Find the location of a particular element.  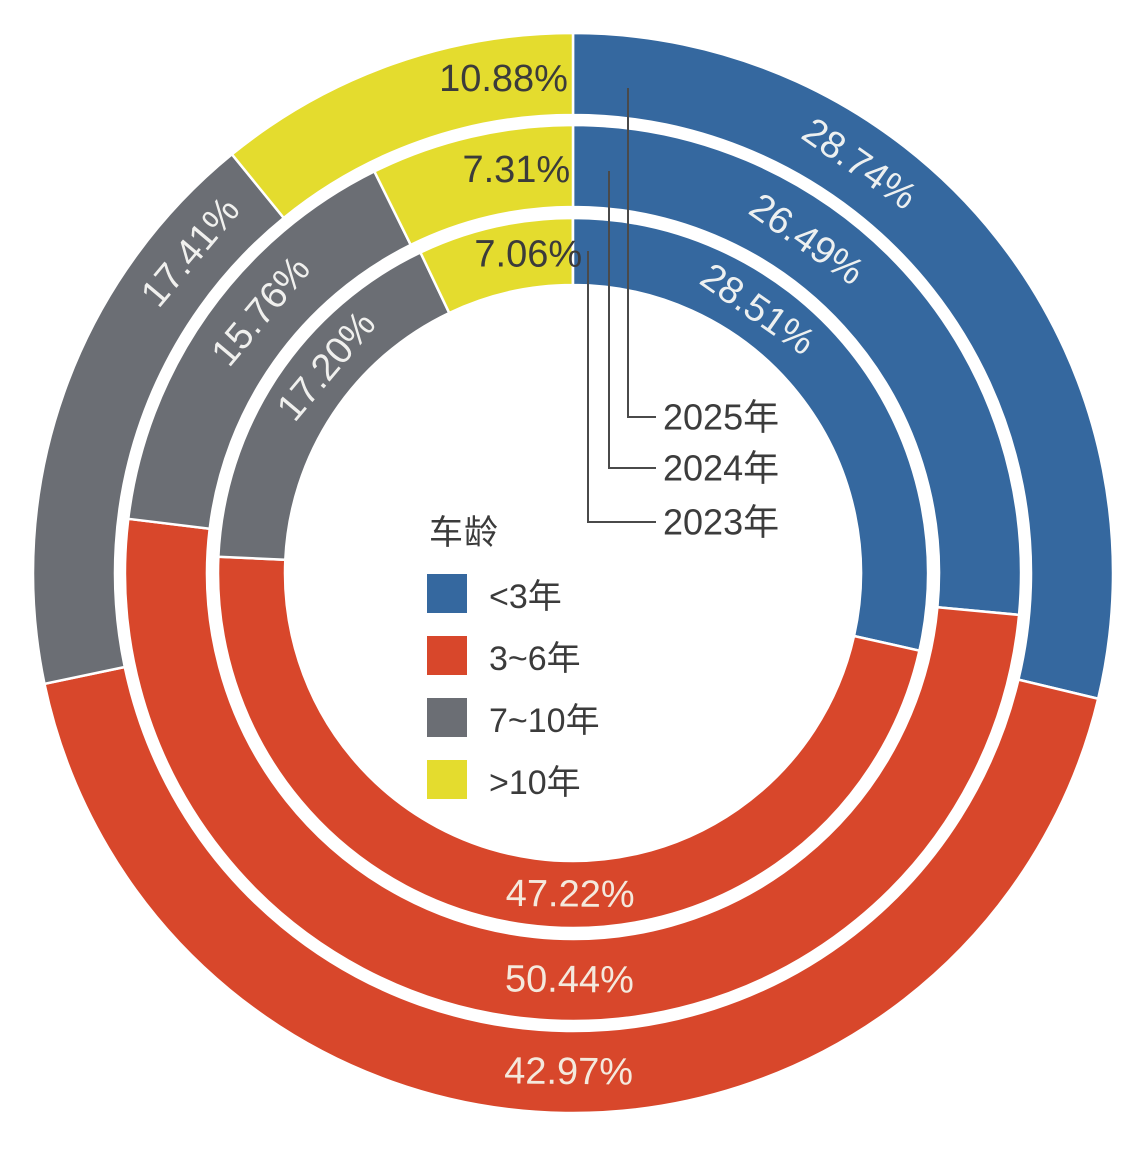

year-leader-line-2025年 is located at coordinates (641, 253).